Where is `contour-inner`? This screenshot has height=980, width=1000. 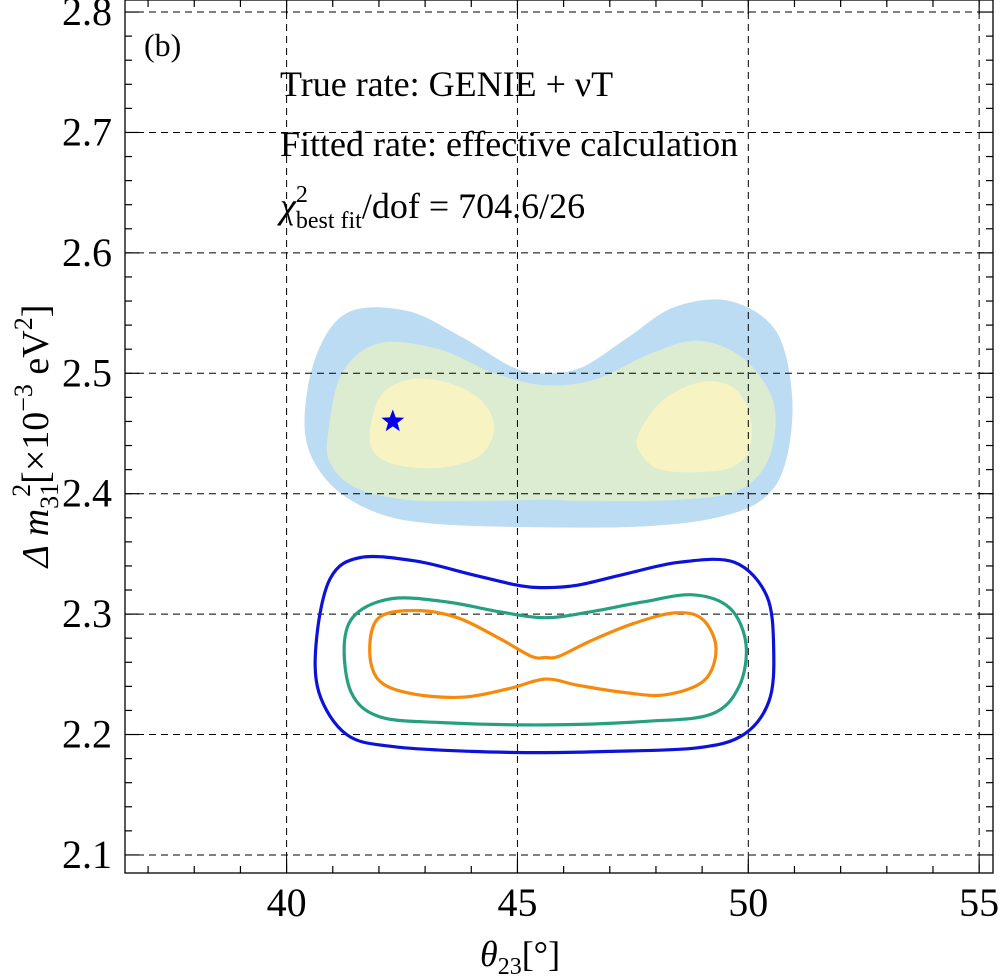 contour-inner is located at coordinates (543, 653).